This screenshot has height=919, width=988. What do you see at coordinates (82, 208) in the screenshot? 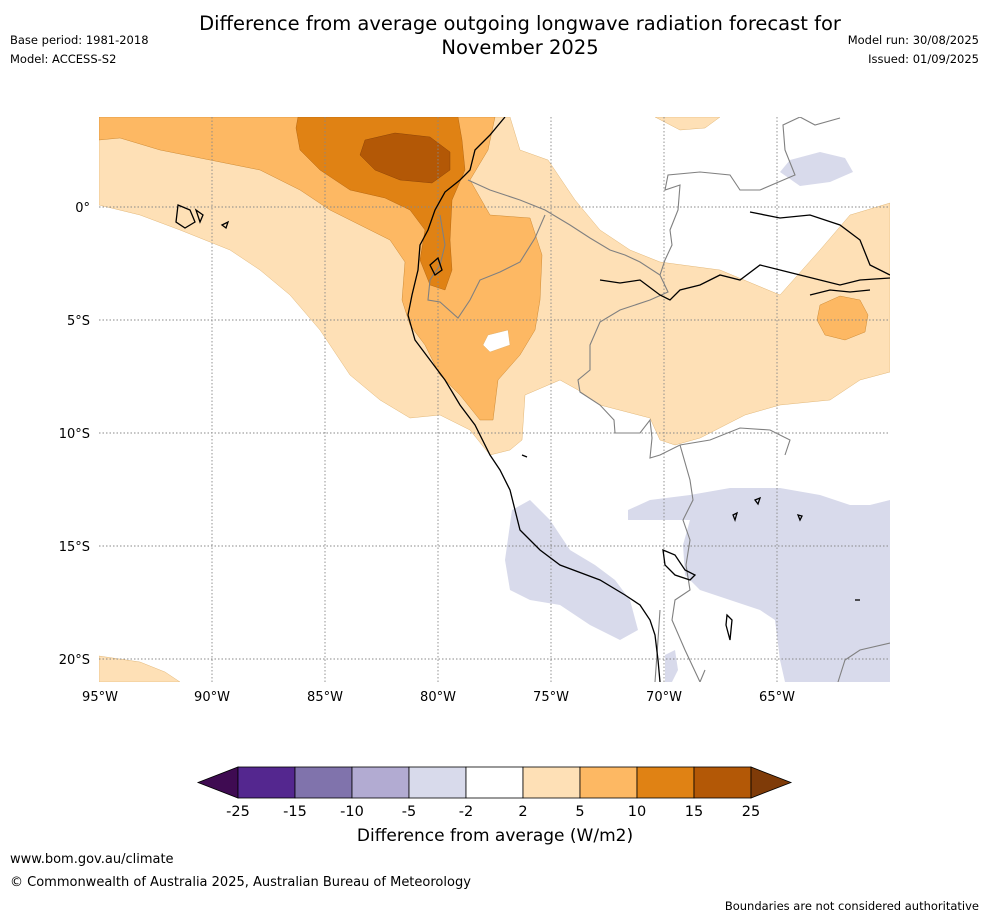
I see `lat-label-0: 0°` at bounding box center [82, 208].